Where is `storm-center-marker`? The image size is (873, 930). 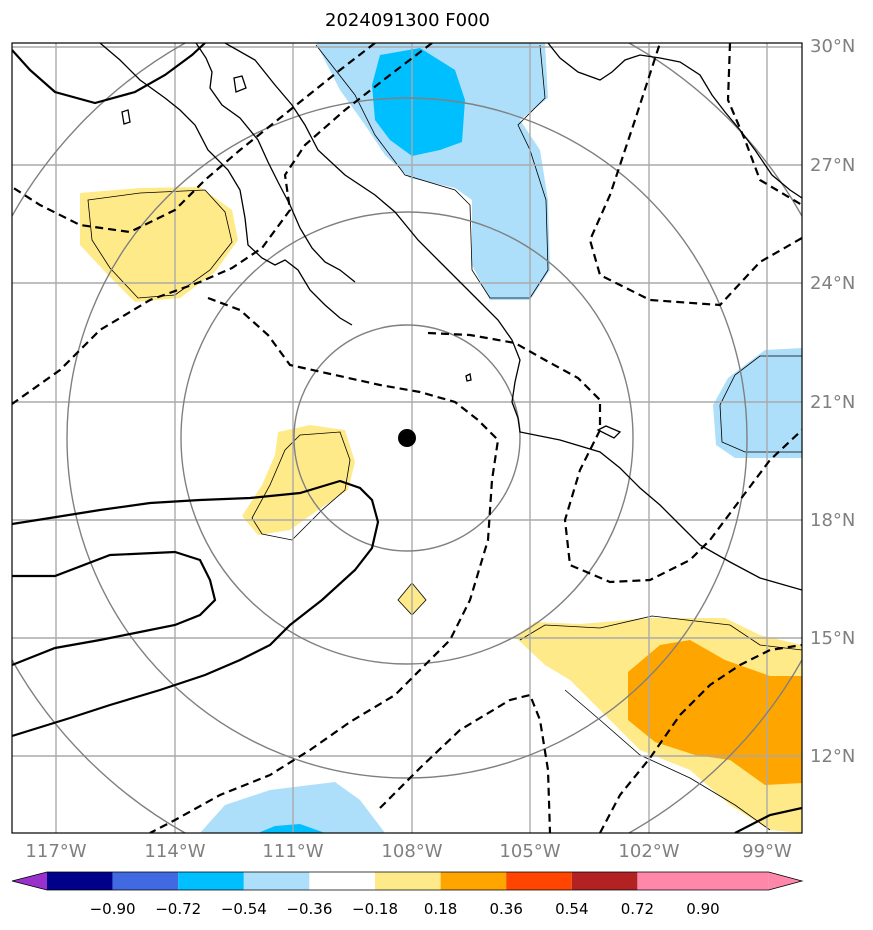
storm-center-marker is located at coordinates (407, 438).